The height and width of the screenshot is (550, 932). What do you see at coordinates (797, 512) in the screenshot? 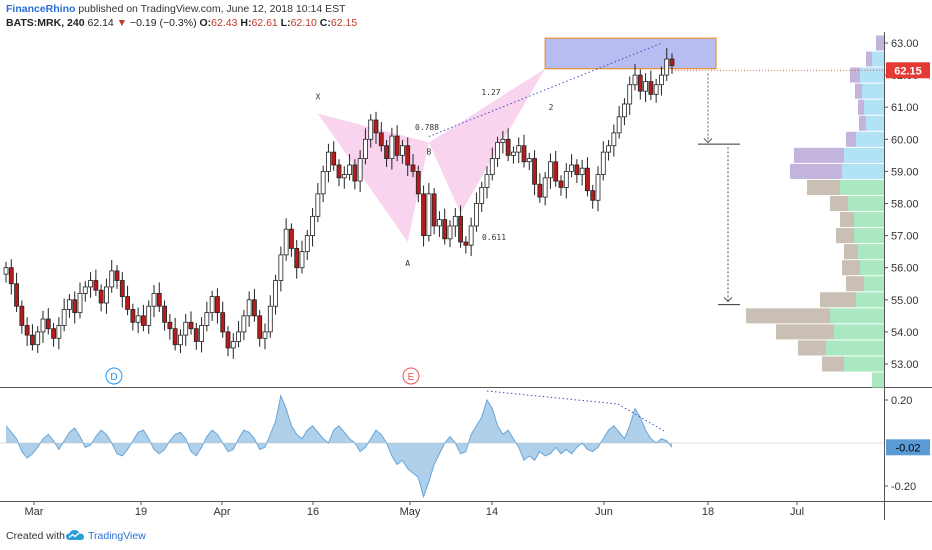
I see `time-tick-label: Jul` at bounding box center [797, 512].